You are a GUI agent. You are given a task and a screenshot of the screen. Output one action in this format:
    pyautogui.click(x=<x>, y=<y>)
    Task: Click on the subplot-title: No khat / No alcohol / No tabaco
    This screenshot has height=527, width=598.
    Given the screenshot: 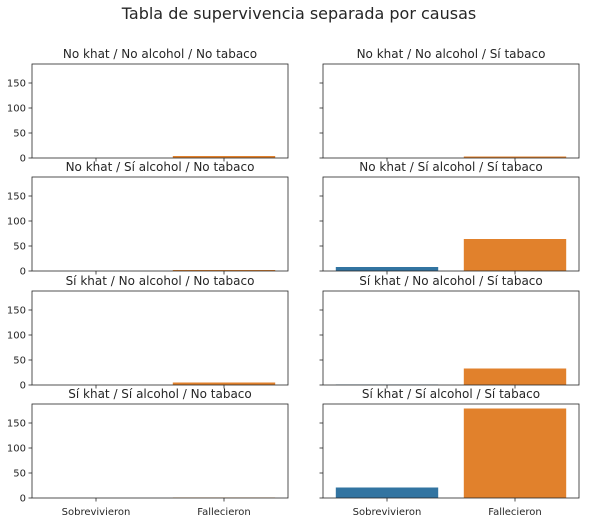 What is the action you would take?
    pyautogui.click(x=160, y=54)
    